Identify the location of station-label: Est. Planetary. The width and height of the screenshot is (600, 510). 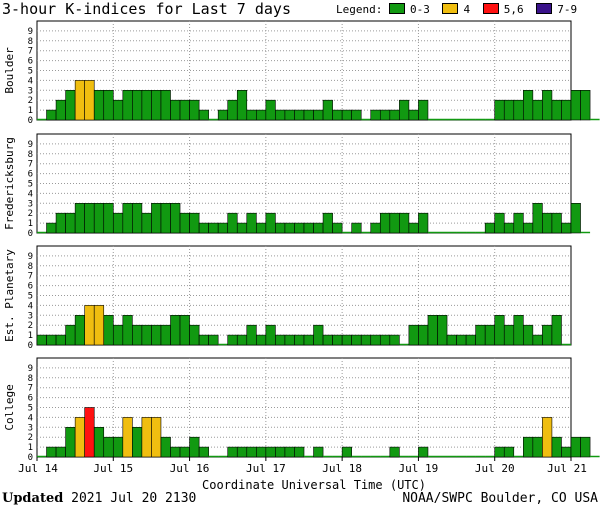
(9, 295).